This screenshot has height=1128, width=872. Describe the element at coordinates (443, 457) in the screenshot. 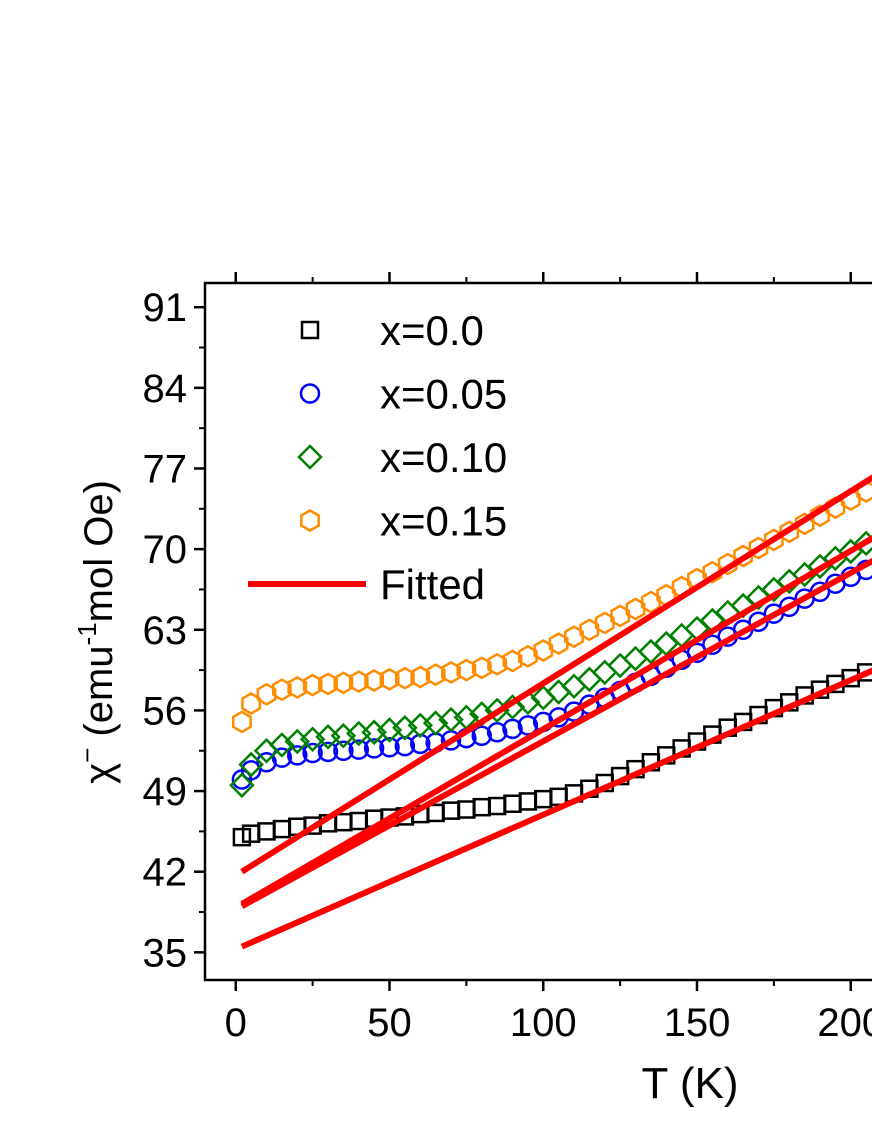

I see `legend-label: x=0.10` at that location.